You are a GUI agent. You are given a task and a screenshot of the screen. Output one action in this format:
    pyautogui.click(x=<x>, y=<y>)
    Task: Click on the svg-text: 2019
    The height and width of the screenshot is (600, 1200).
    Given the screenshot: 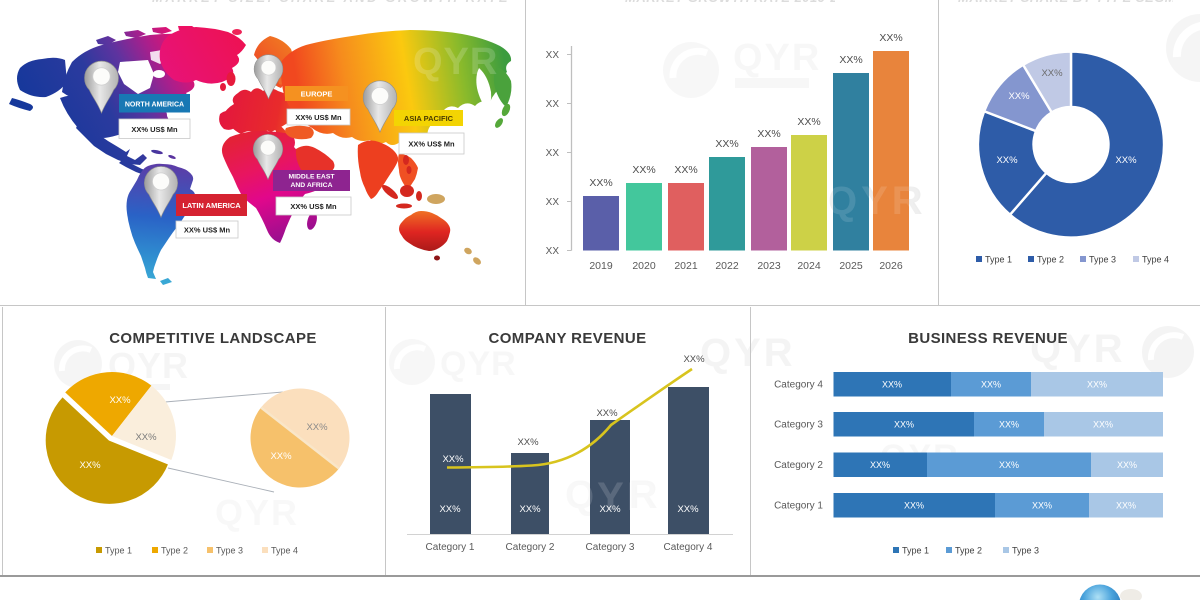 What is the action you would take?
    pyautogui.click(x=601, y=266)
    